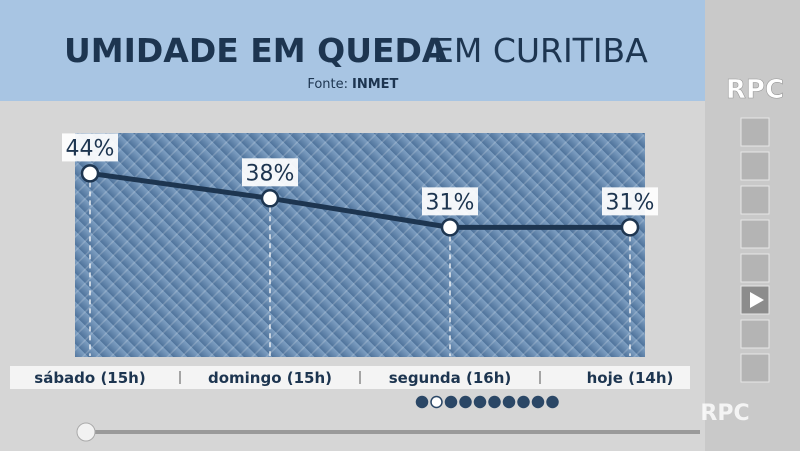  I want to click on value-label: 44%, so click(90, 148).